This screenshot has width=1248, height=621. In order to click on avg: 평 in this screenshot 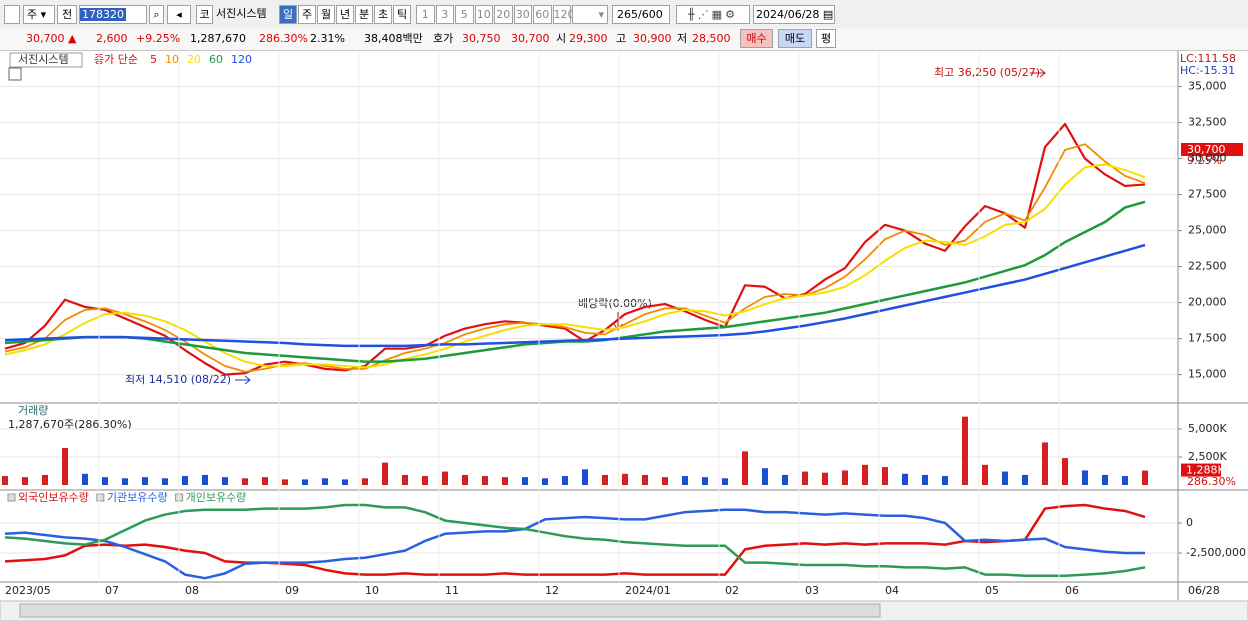, I will do `click(826, 38)`.